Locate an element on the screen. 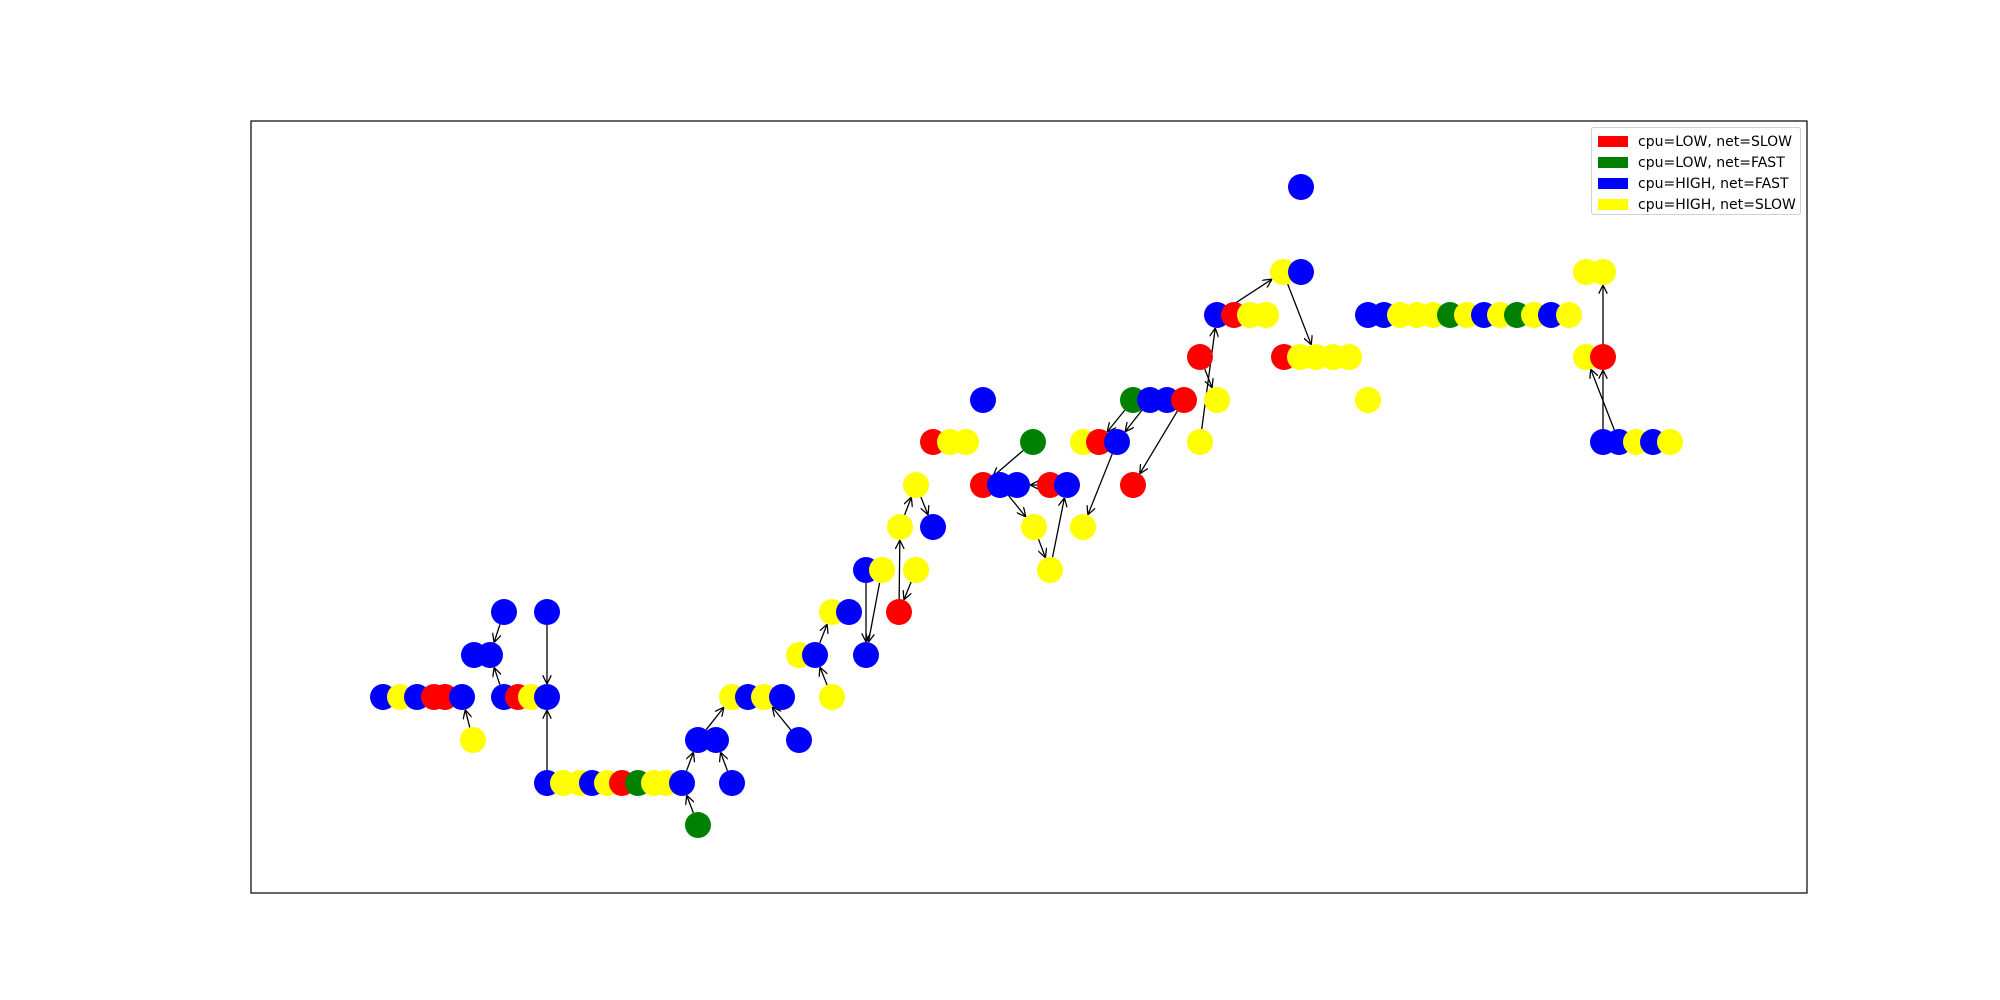 The height and width of the screenshot is (1000, 2000). legend-label: cpu=HIGH, net=FAST is located at coordinates (1713, 183).